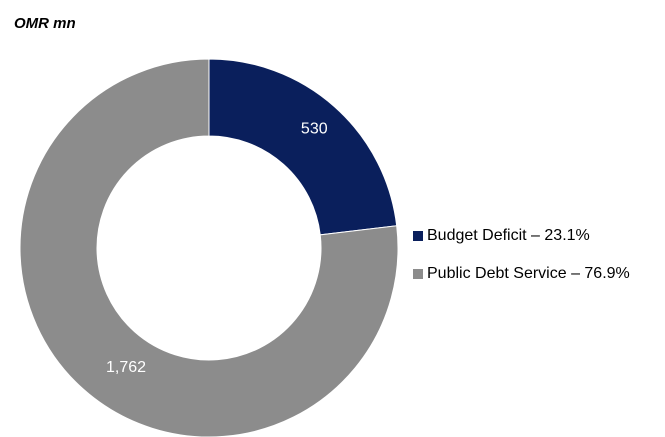  I want to click on slice-budget-deficit, so click(303, 147).